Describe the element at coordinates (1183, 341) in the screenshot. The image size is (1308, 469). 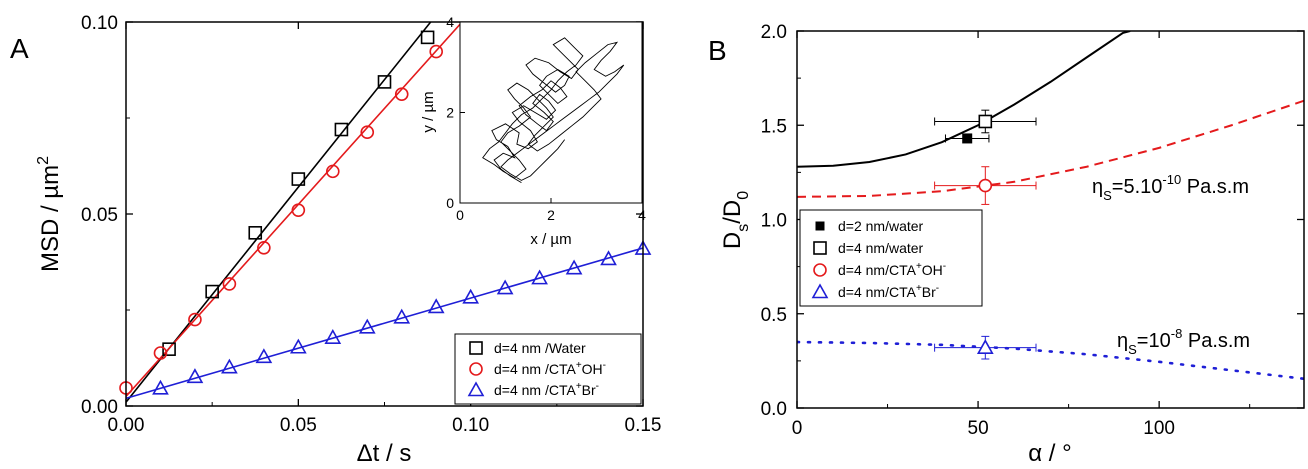
I see `viscosity-annotation-blue: ηS=10-8 Pa.s.m` at that location.